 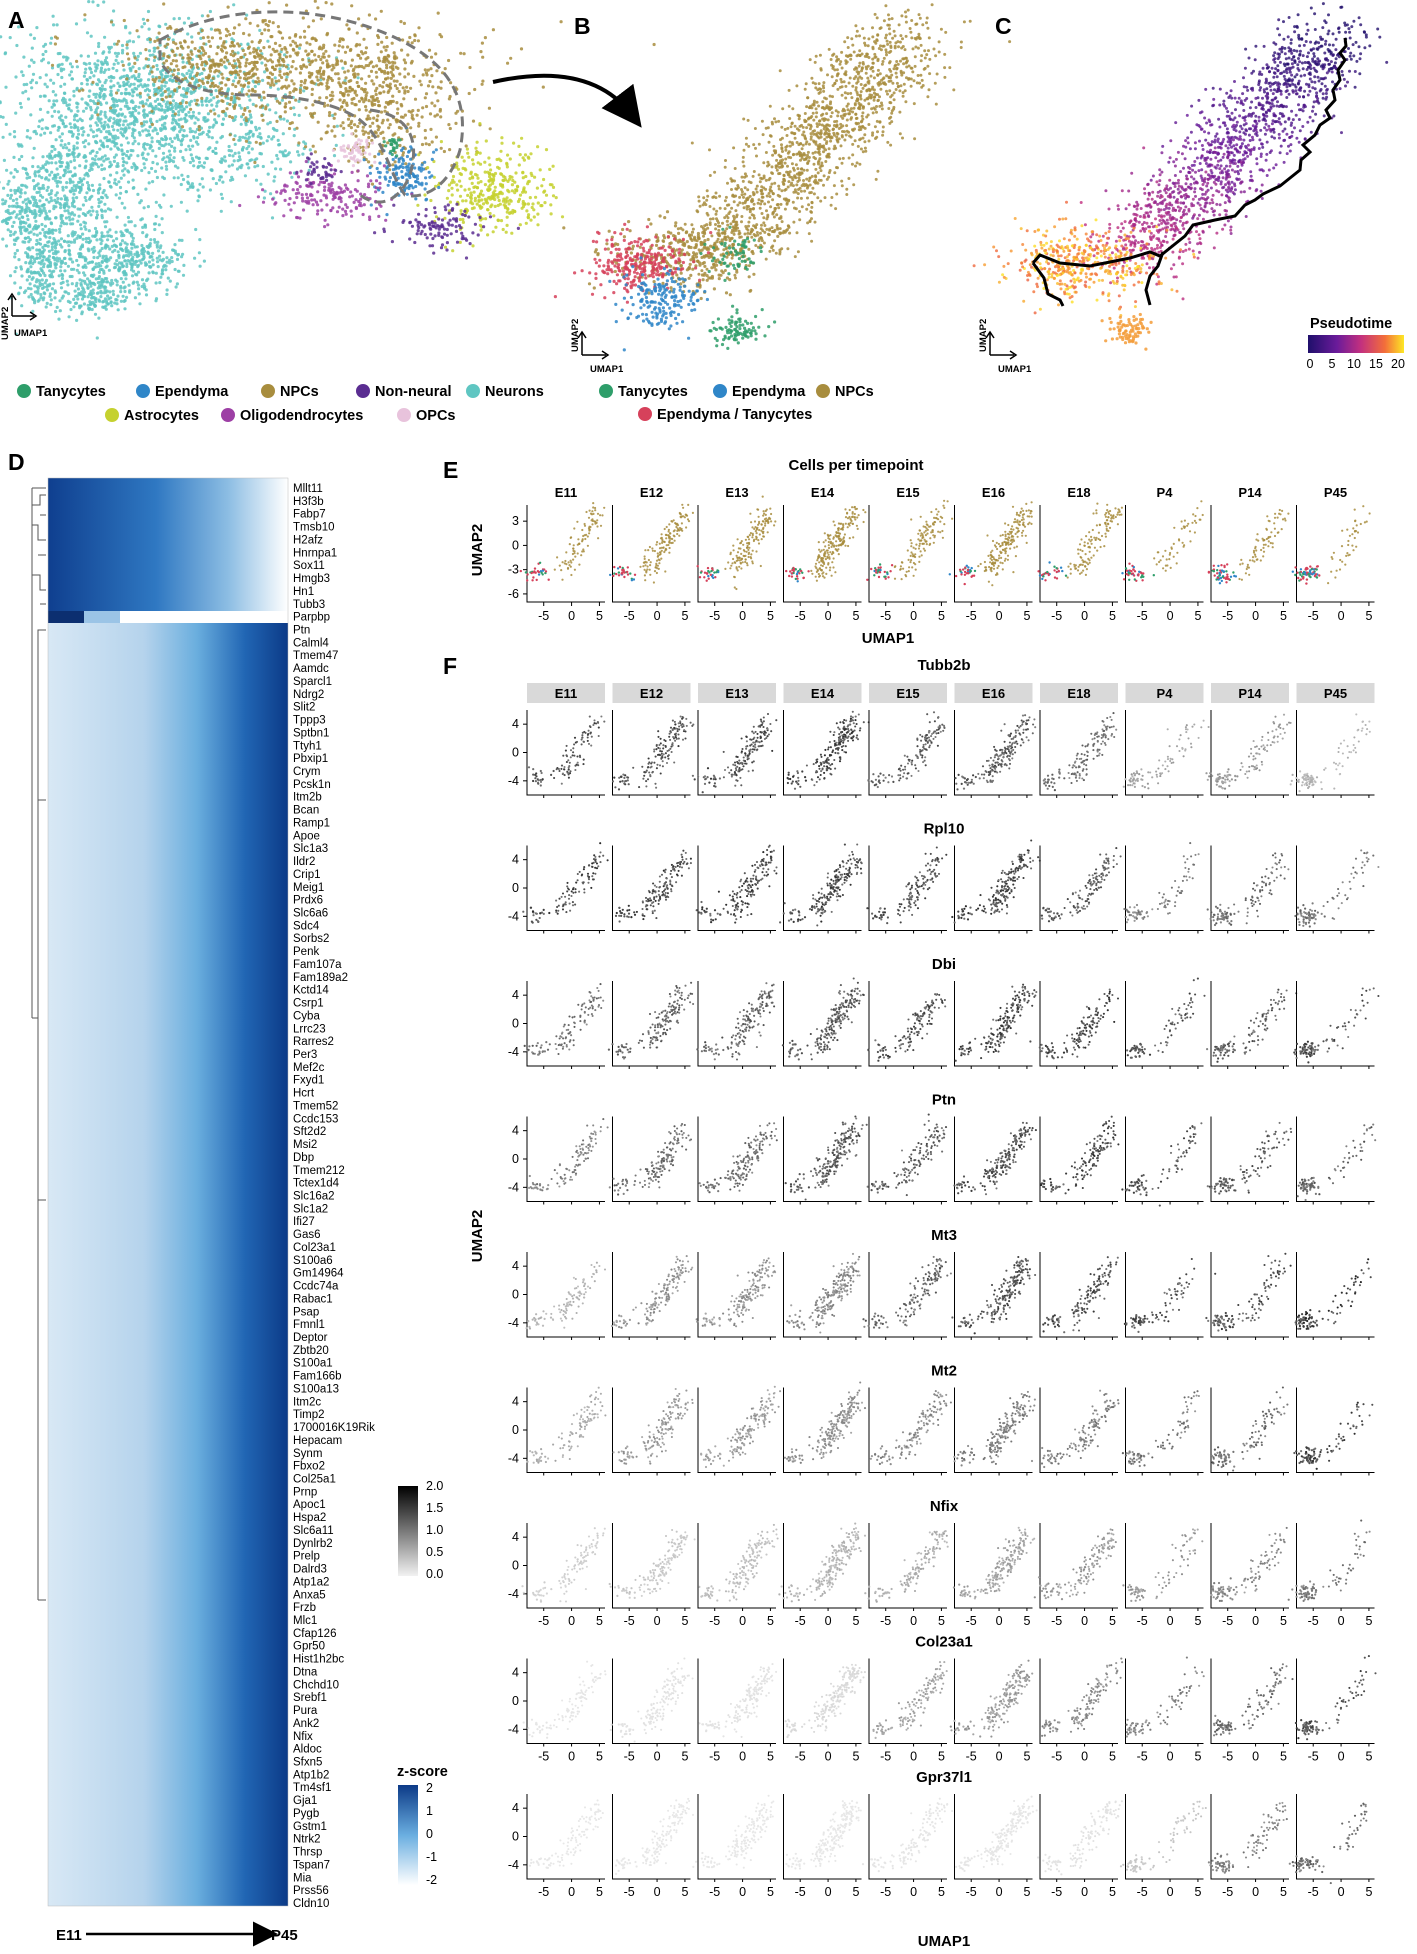 I want to click on gene-label: Ndrg2, so click(x=308, y=695).